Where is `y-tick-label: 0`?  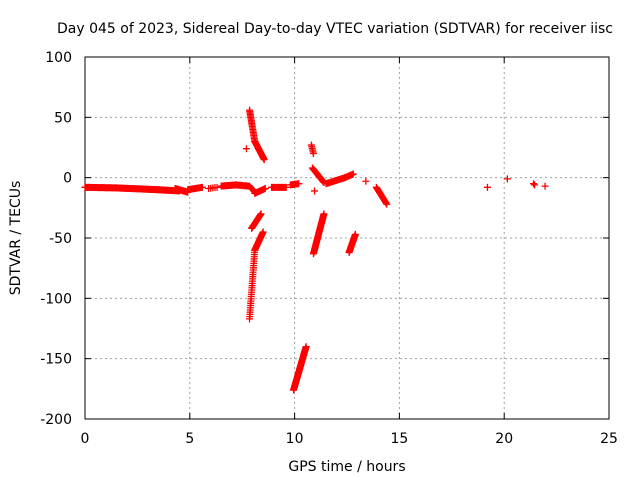 y-tick-label: 0 is located at coordinates (67, 179).